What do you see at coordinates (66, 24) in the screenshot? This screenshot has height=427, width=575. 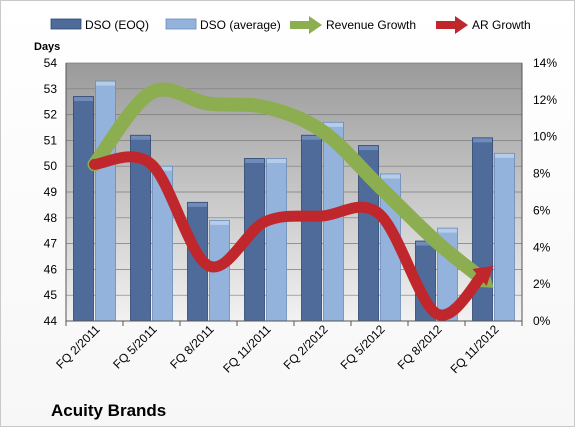 I see `legend-swatch-dso-eoq` at bounding box center [66, 24].